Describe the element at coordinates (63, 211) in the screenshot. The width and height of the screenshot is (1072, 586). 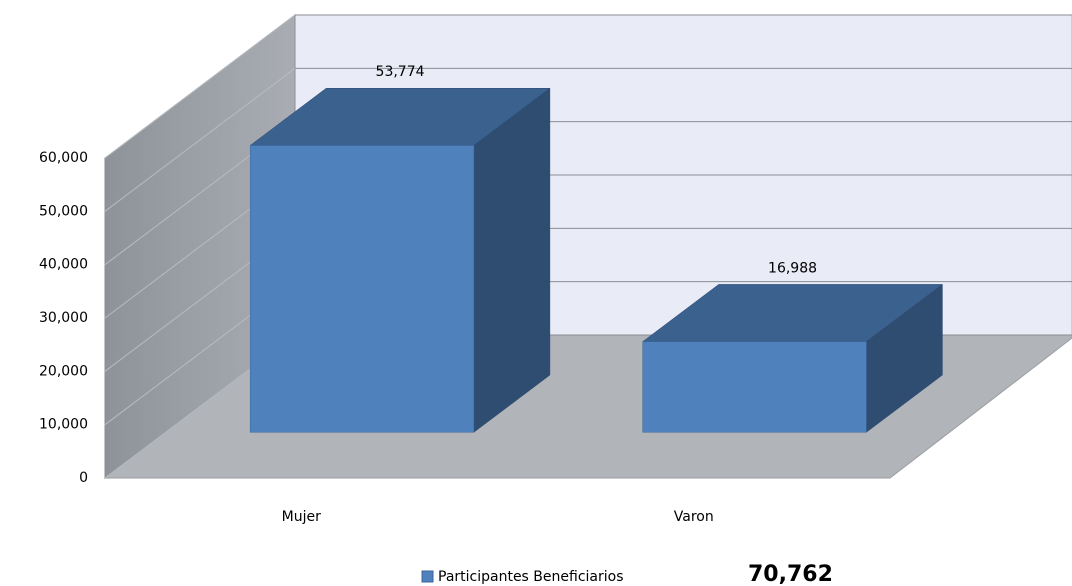
I see `y-tick-label: 50,000` at that location.